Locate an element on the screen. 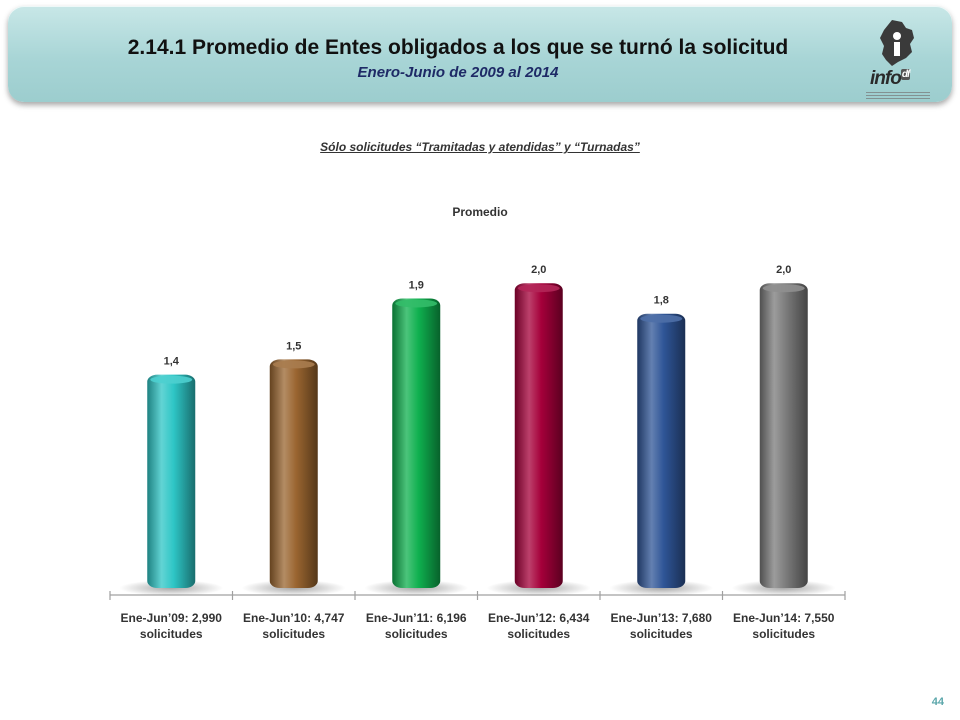  infodf-logo: infodf is located at coordinates (897, 60).